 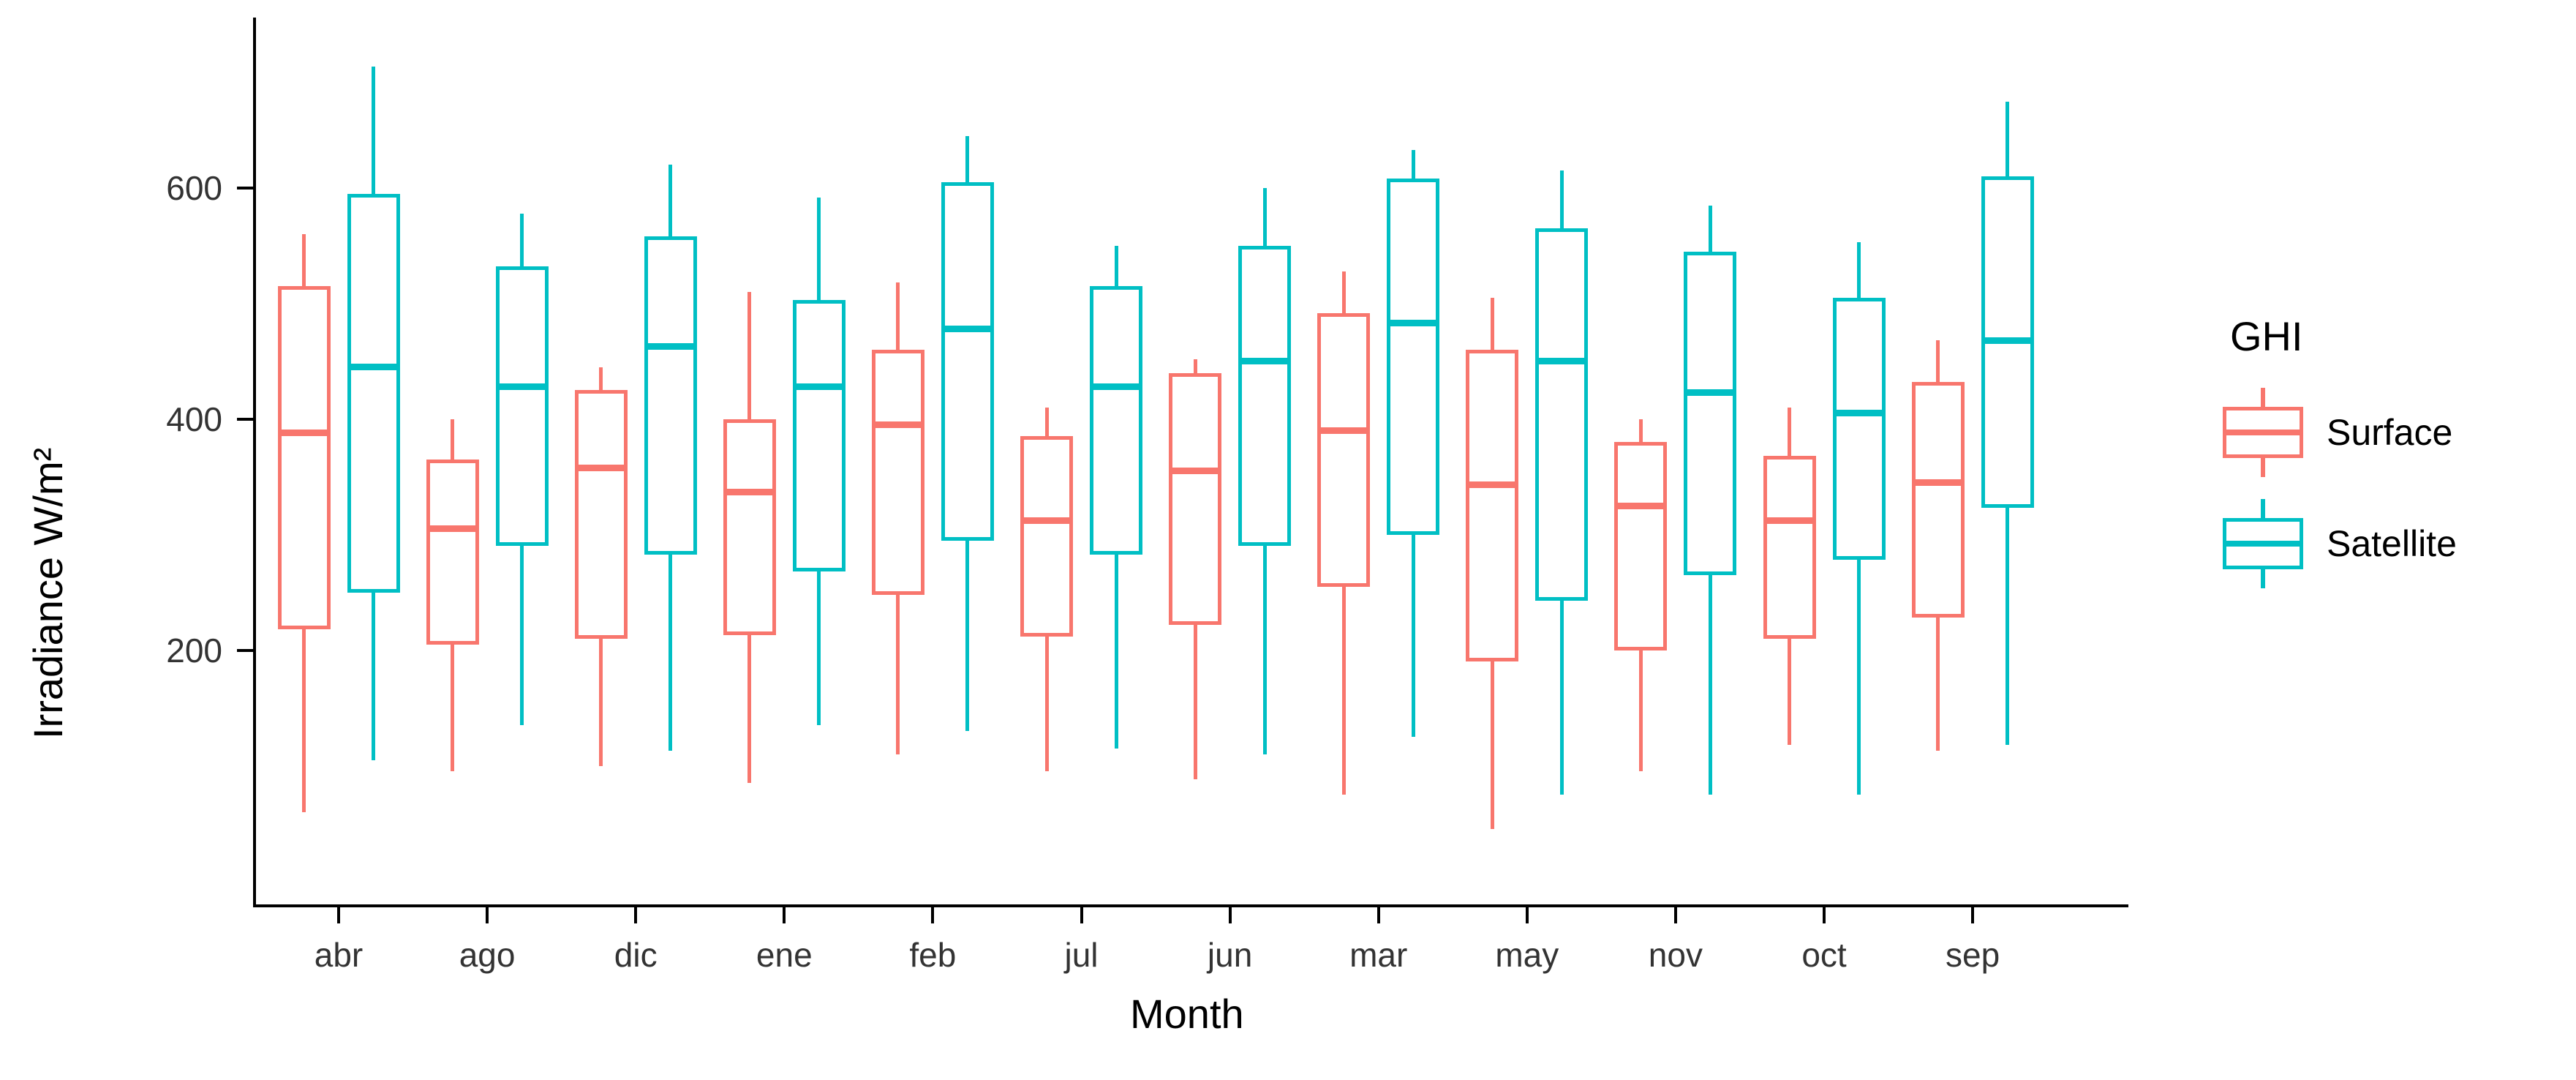 What do you see at coordinates (2392, 543) in the screenshot?
I see `legend-label-satellite: Satellite` at bounding box center [2392, 543].